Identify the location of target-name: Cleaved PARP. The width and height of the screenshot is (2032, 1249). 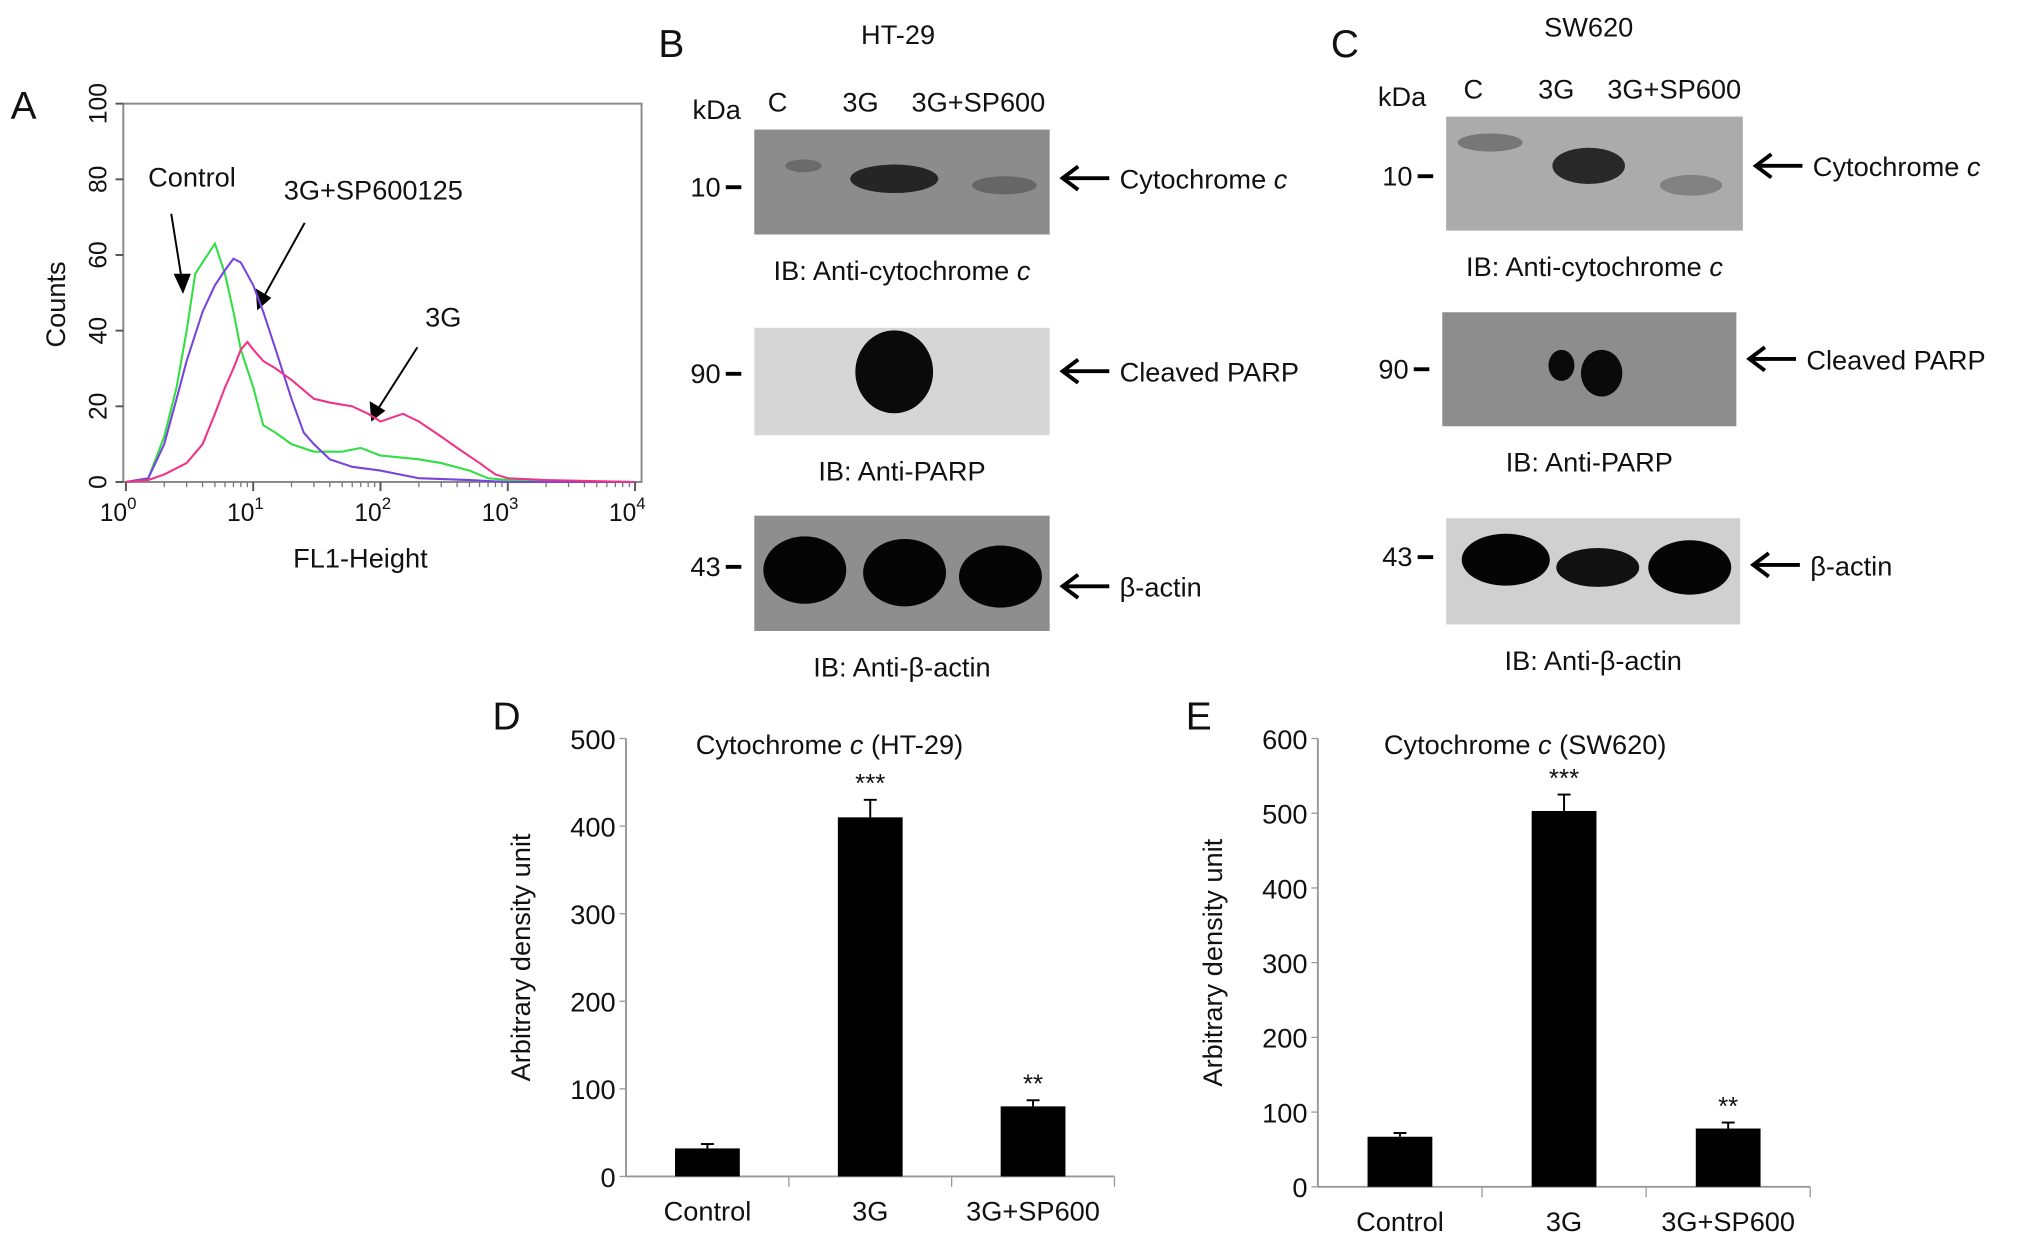
(1895, 359).